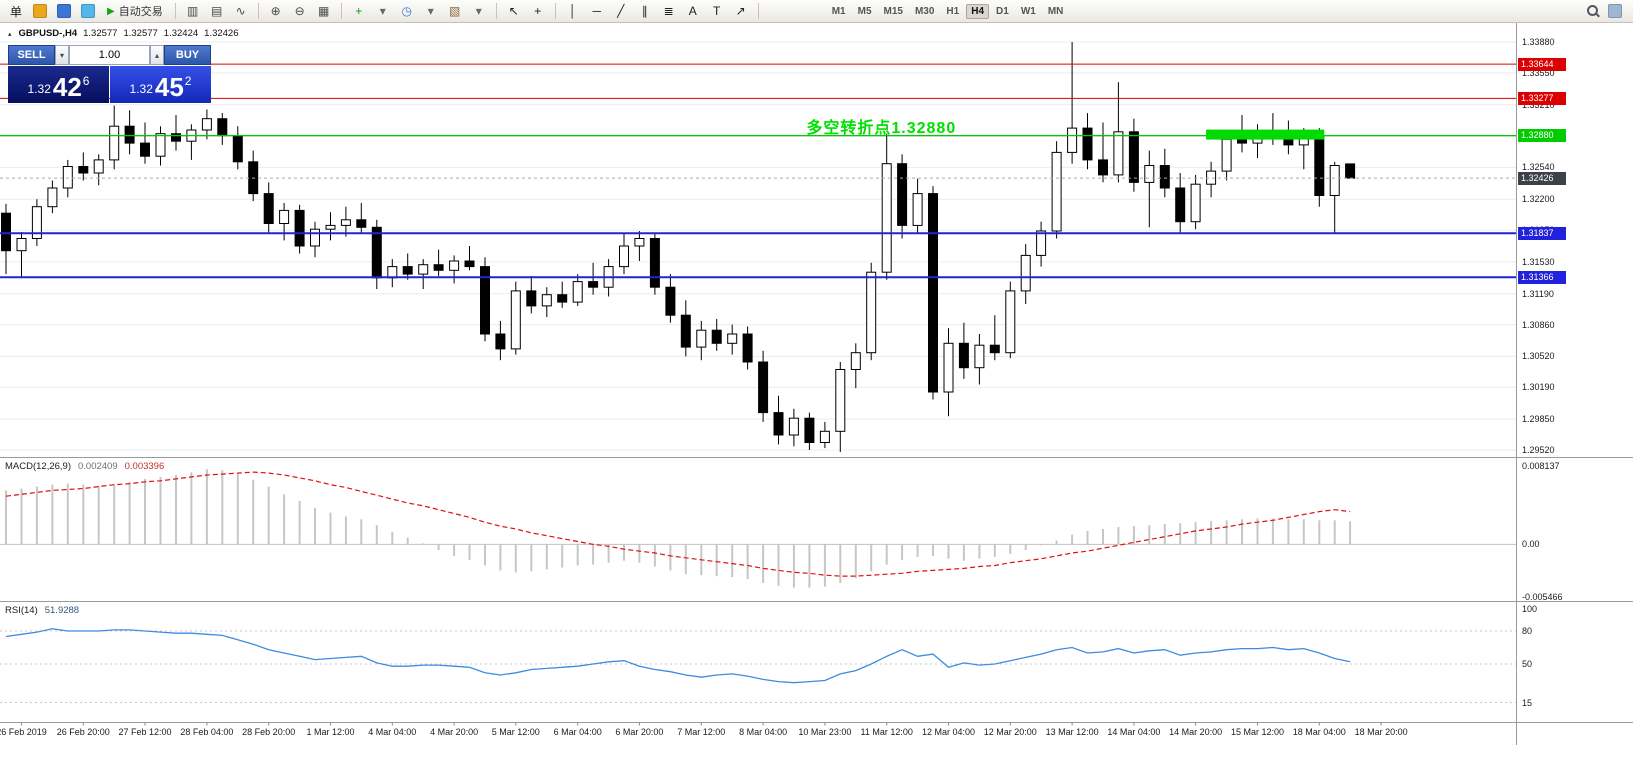  What do you see at coordinates (1538, 261) in the screenshot?
I see `price-tick-label: 1.31530` at bounding box center [1538, 261].